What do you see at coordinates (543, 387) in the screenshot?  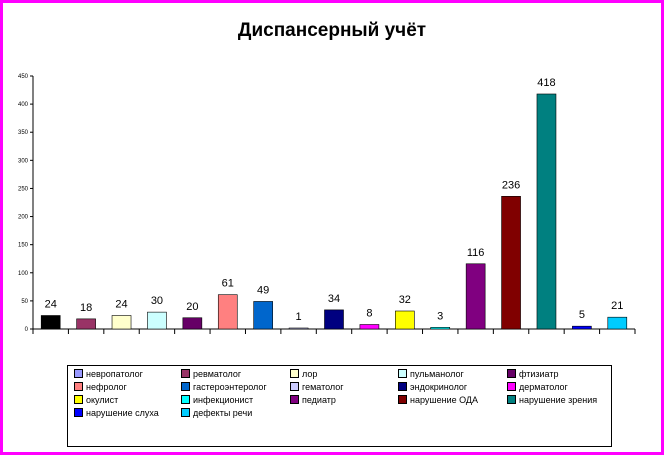 I see `legend-label: дерматолог` at bounding box center [543, 387].